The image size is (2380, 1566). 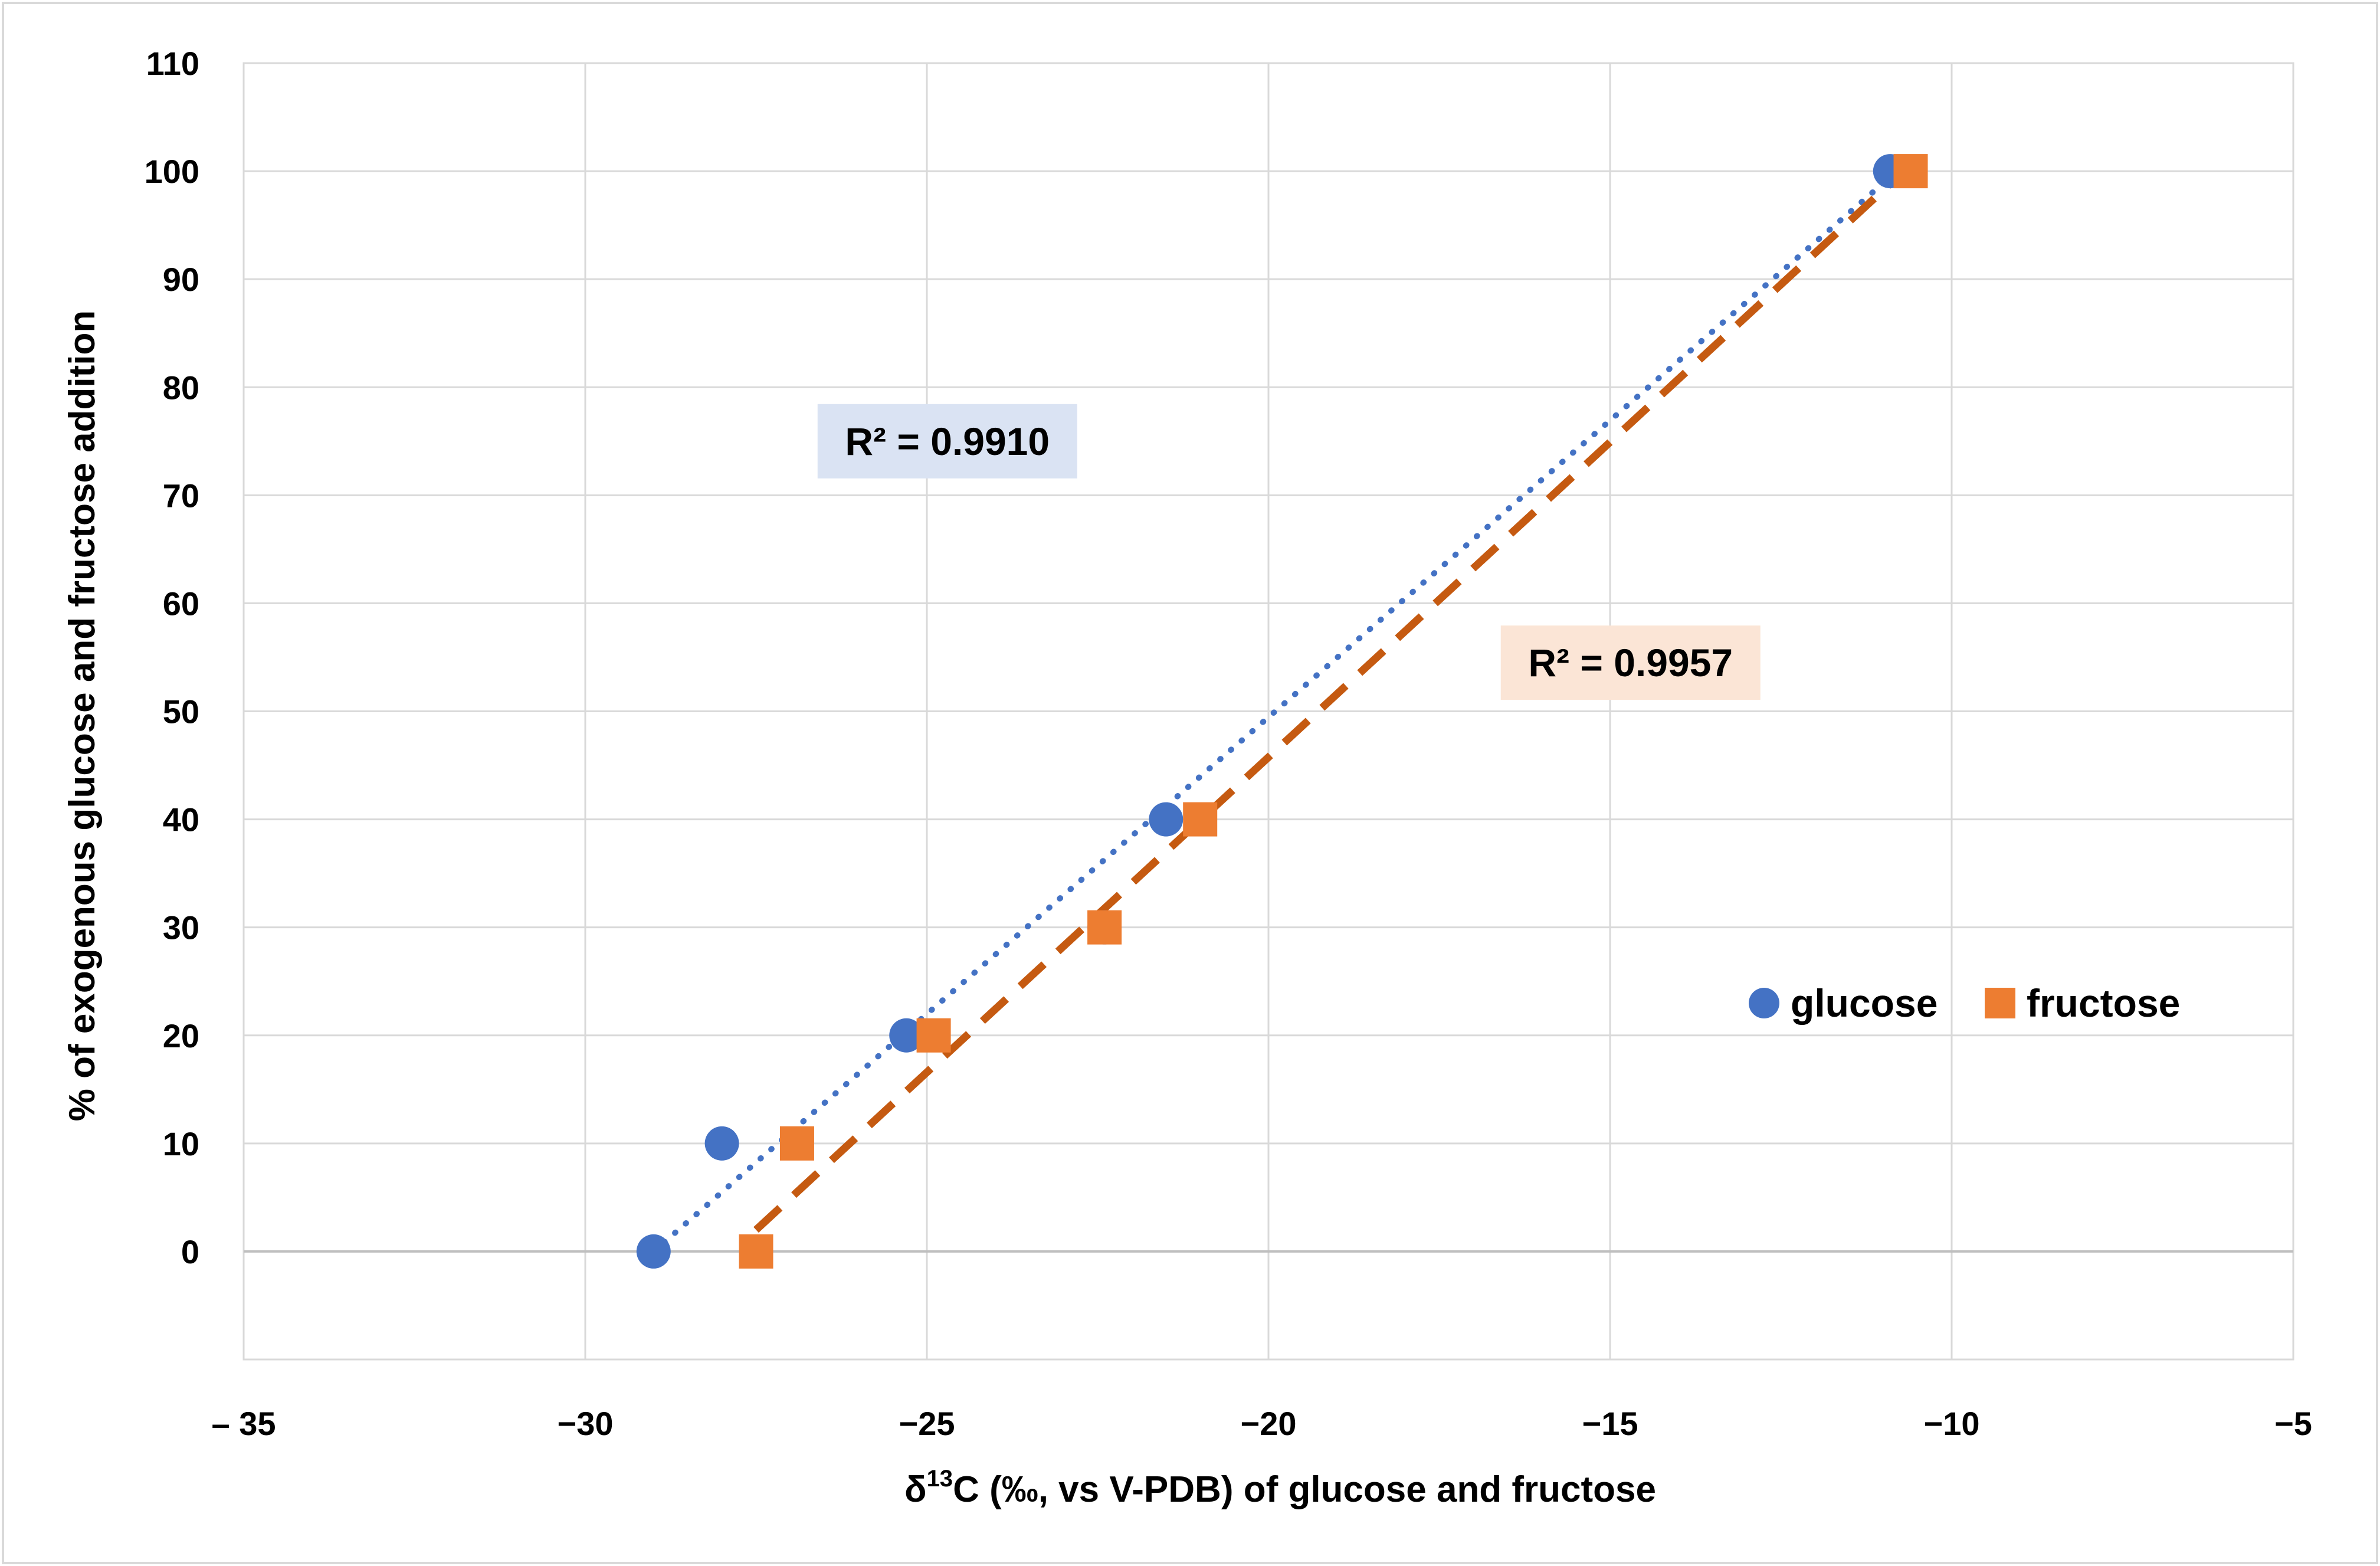 I want to click on x-axis-title-rest: C (‰, vs V-PDB) of glucose and fructose, so click(x=1304, y=1489).